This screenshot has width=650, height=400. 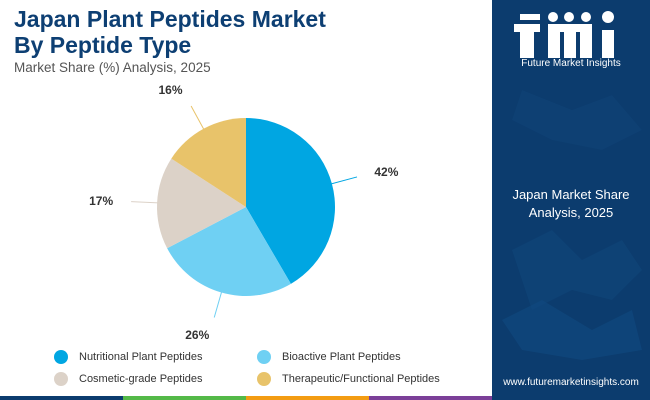 What do you see at coordinates (564, 34) in the screenshot?
I see `fmi-logo` at bounding box center [564, 34].